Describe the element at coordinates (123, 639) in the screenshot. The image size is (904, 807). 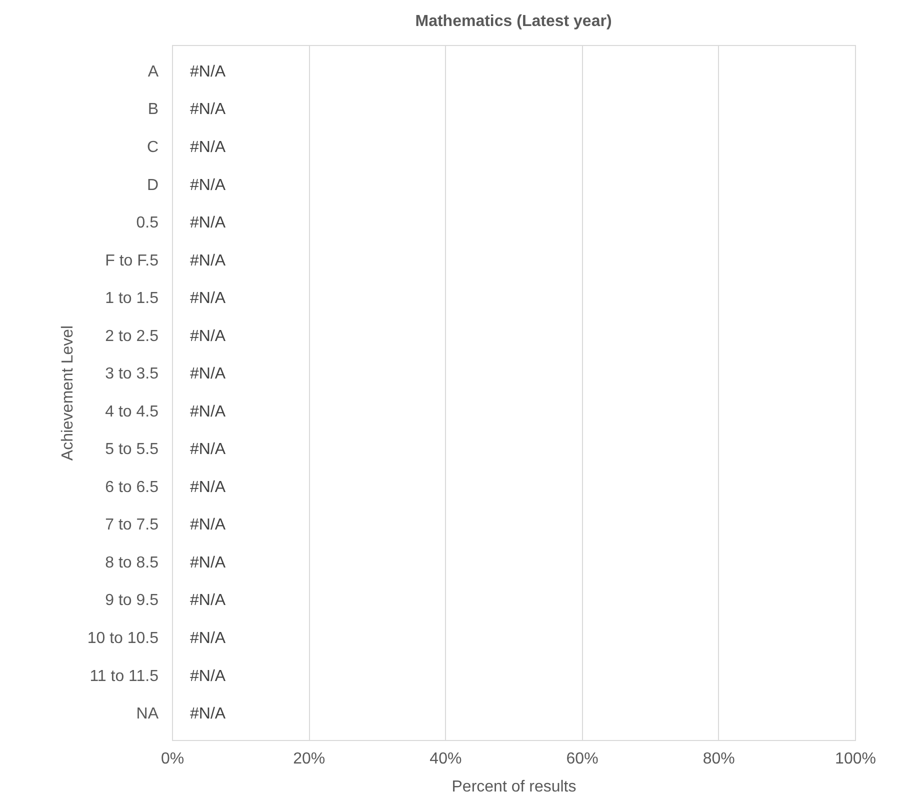
I see `y-tick-label: 10 to 10.5` at that location.